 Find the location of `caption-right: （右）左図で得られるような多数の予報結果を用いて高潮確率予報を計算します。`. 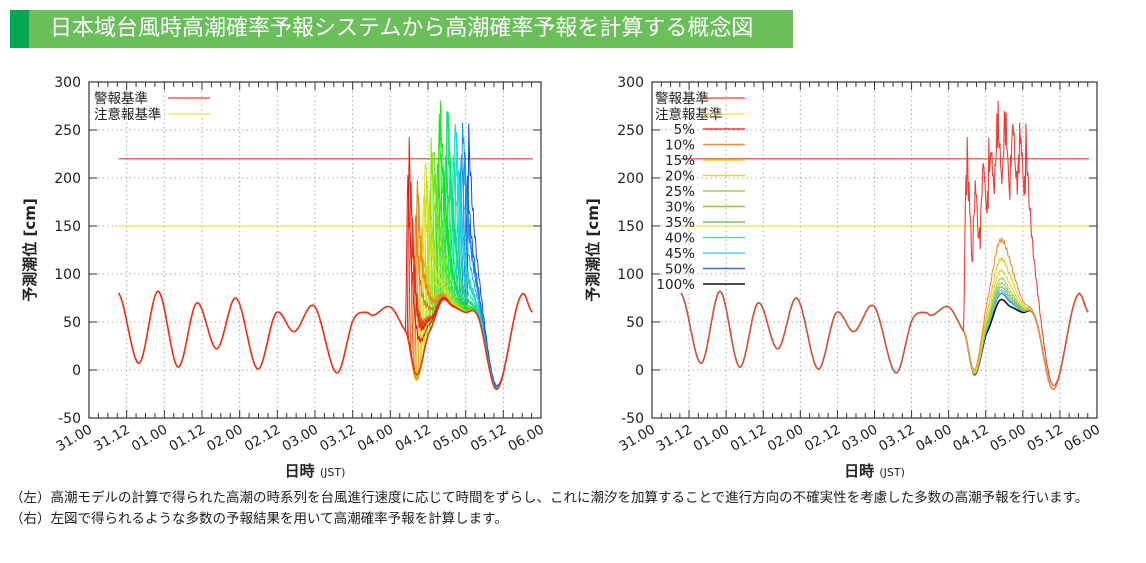

caption-right: （右）左図で得られるような多数の予報結果を用いて高潮確率予報を計算します。 is located at coordinates (259, 519).